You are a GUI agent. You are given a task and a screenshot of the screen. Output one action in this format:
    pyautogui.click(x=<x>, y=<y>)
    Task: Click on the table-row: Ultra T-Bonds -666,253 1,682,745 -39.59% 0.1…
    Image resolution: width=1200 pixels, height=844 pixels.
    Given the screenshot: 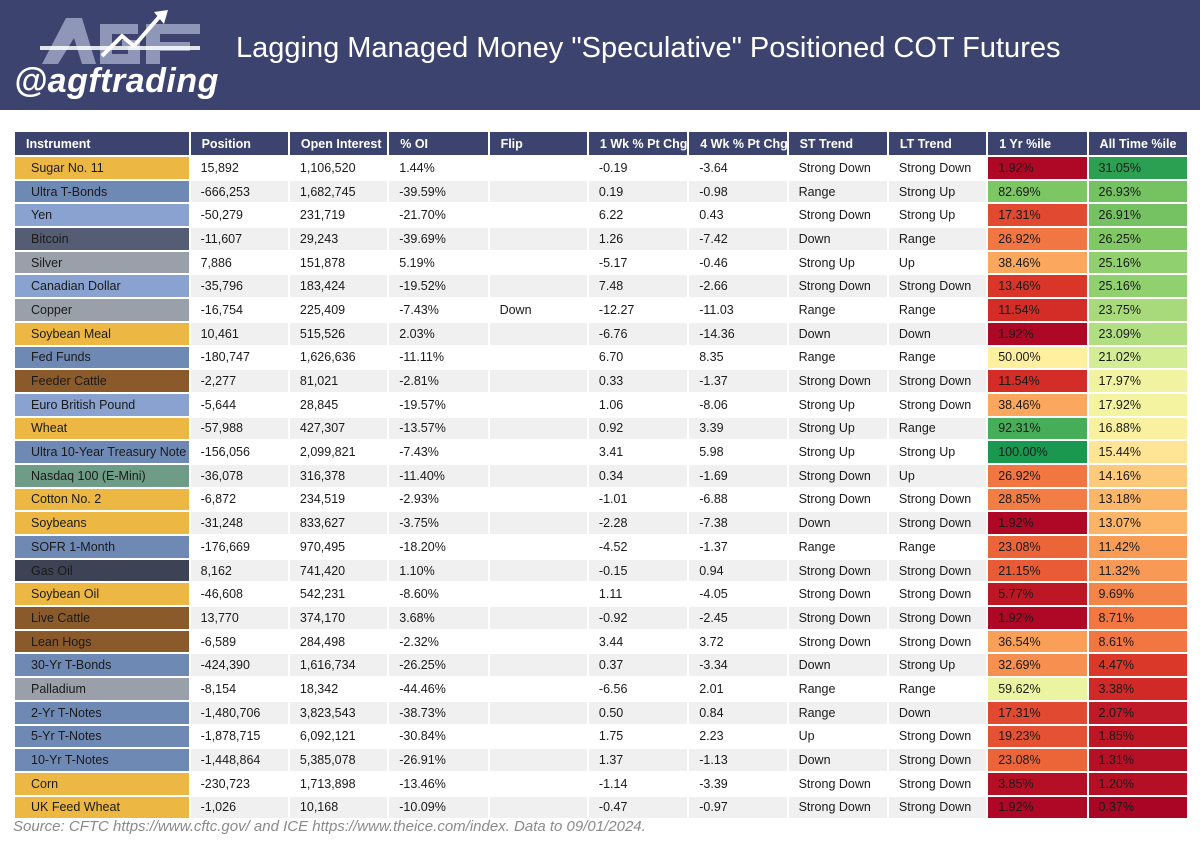 What is the action you would take?
    pyautogui.click(x=601, y=192)
    